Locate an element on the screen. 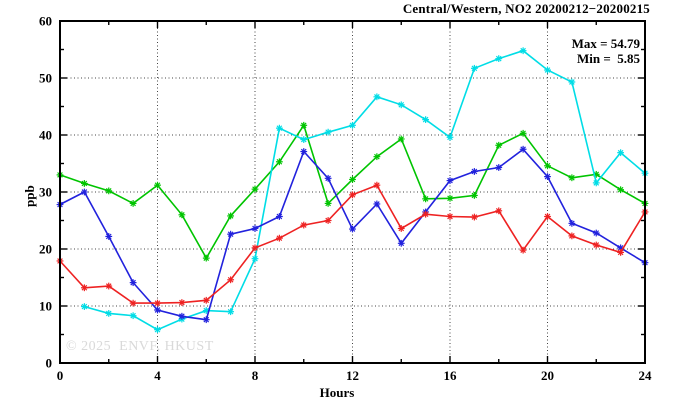 The width and height of the screenshot is (674, 409). x-axis-label: Hours is located at coordinates (337, 392).